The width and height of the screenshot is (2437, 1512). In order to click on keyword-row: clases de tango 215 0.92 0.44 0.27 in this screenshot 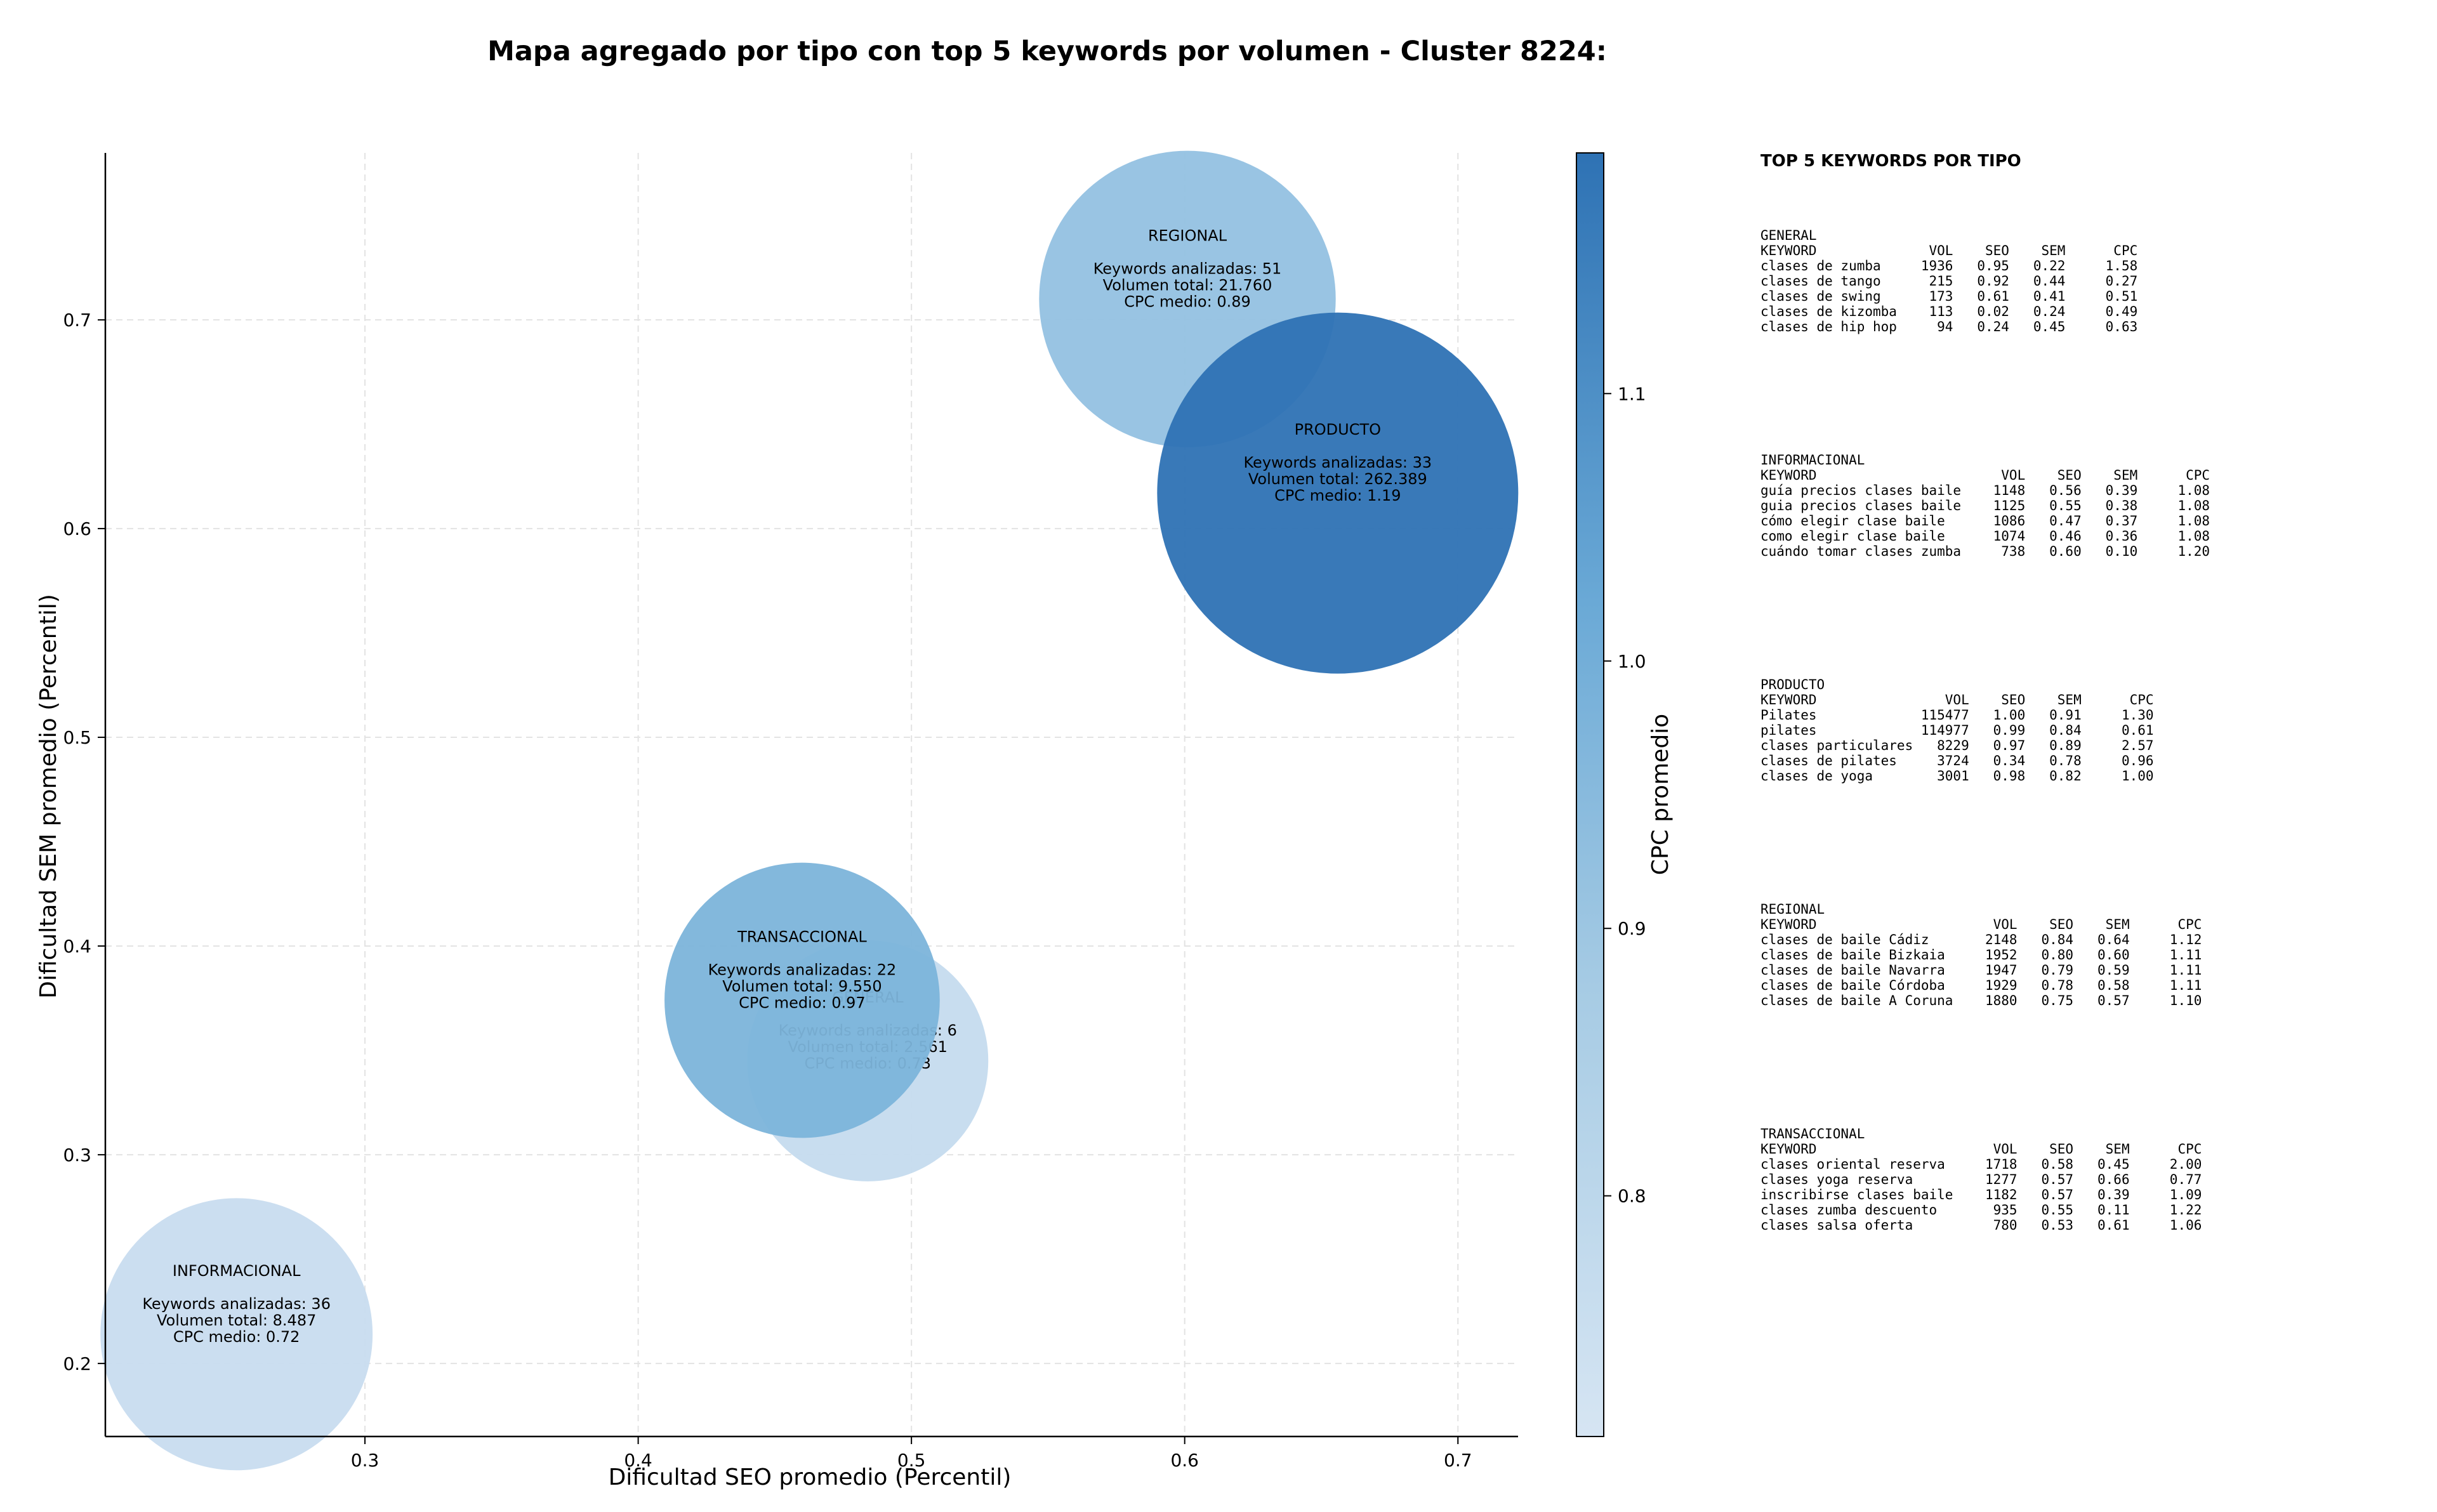, I will do `click(1948, 281)`.